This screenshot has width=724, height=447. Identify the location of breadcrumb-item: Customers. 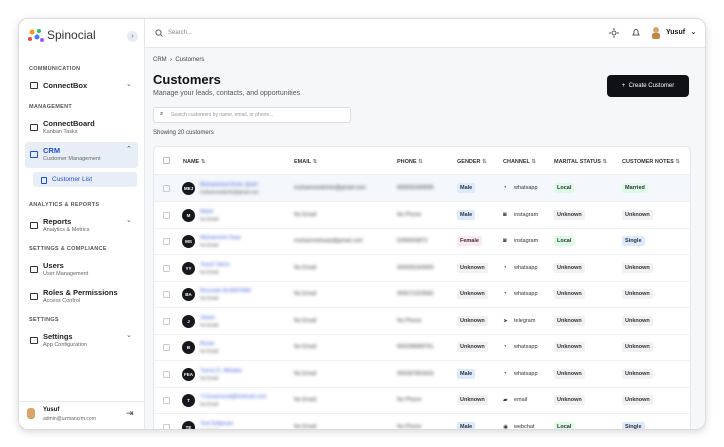
(190, 60).